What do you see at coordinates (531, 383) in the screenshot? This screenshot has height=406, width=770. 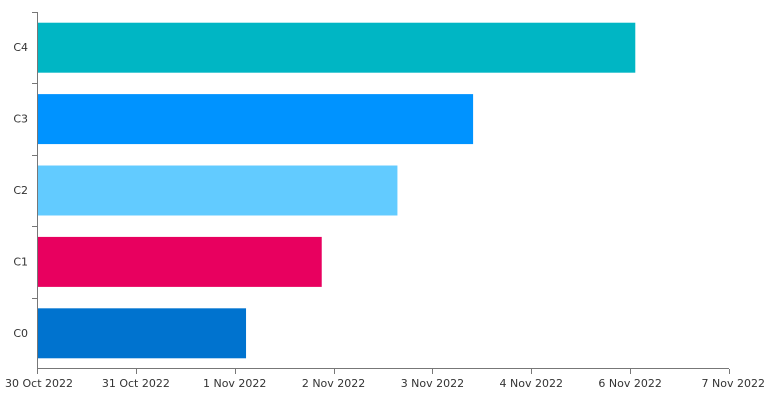 I see `x-tick-label: 4 Nov 2022` at bounding box center [531, 383].